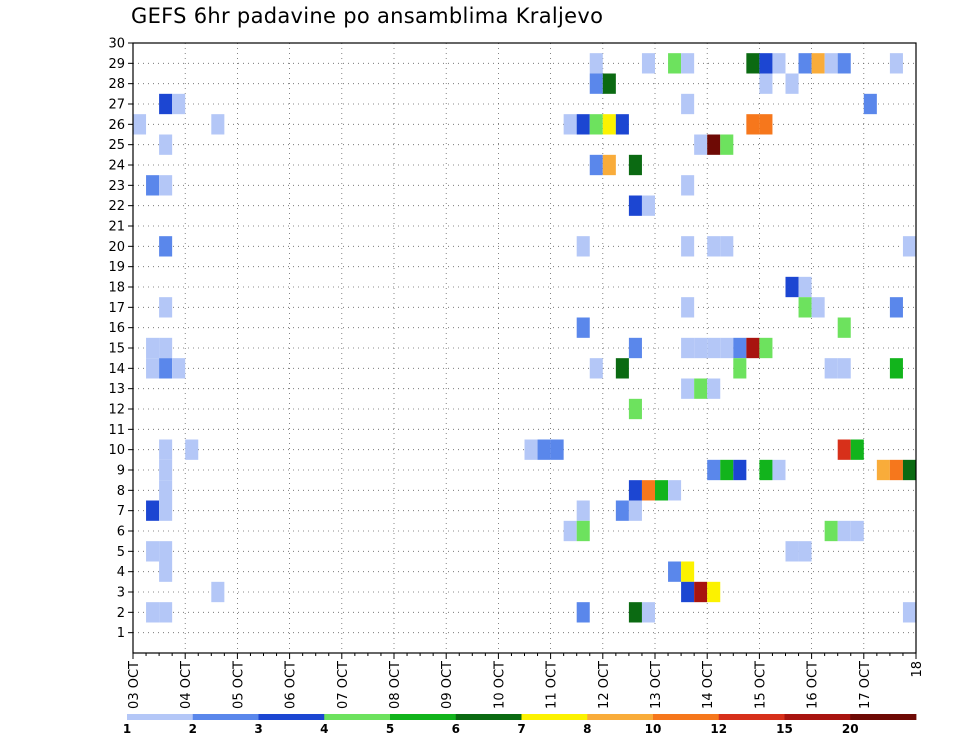 Image resolution: width=960 pixels, height=742 pixels. I want to click on y-tick-label: 27, so click(116, 105).